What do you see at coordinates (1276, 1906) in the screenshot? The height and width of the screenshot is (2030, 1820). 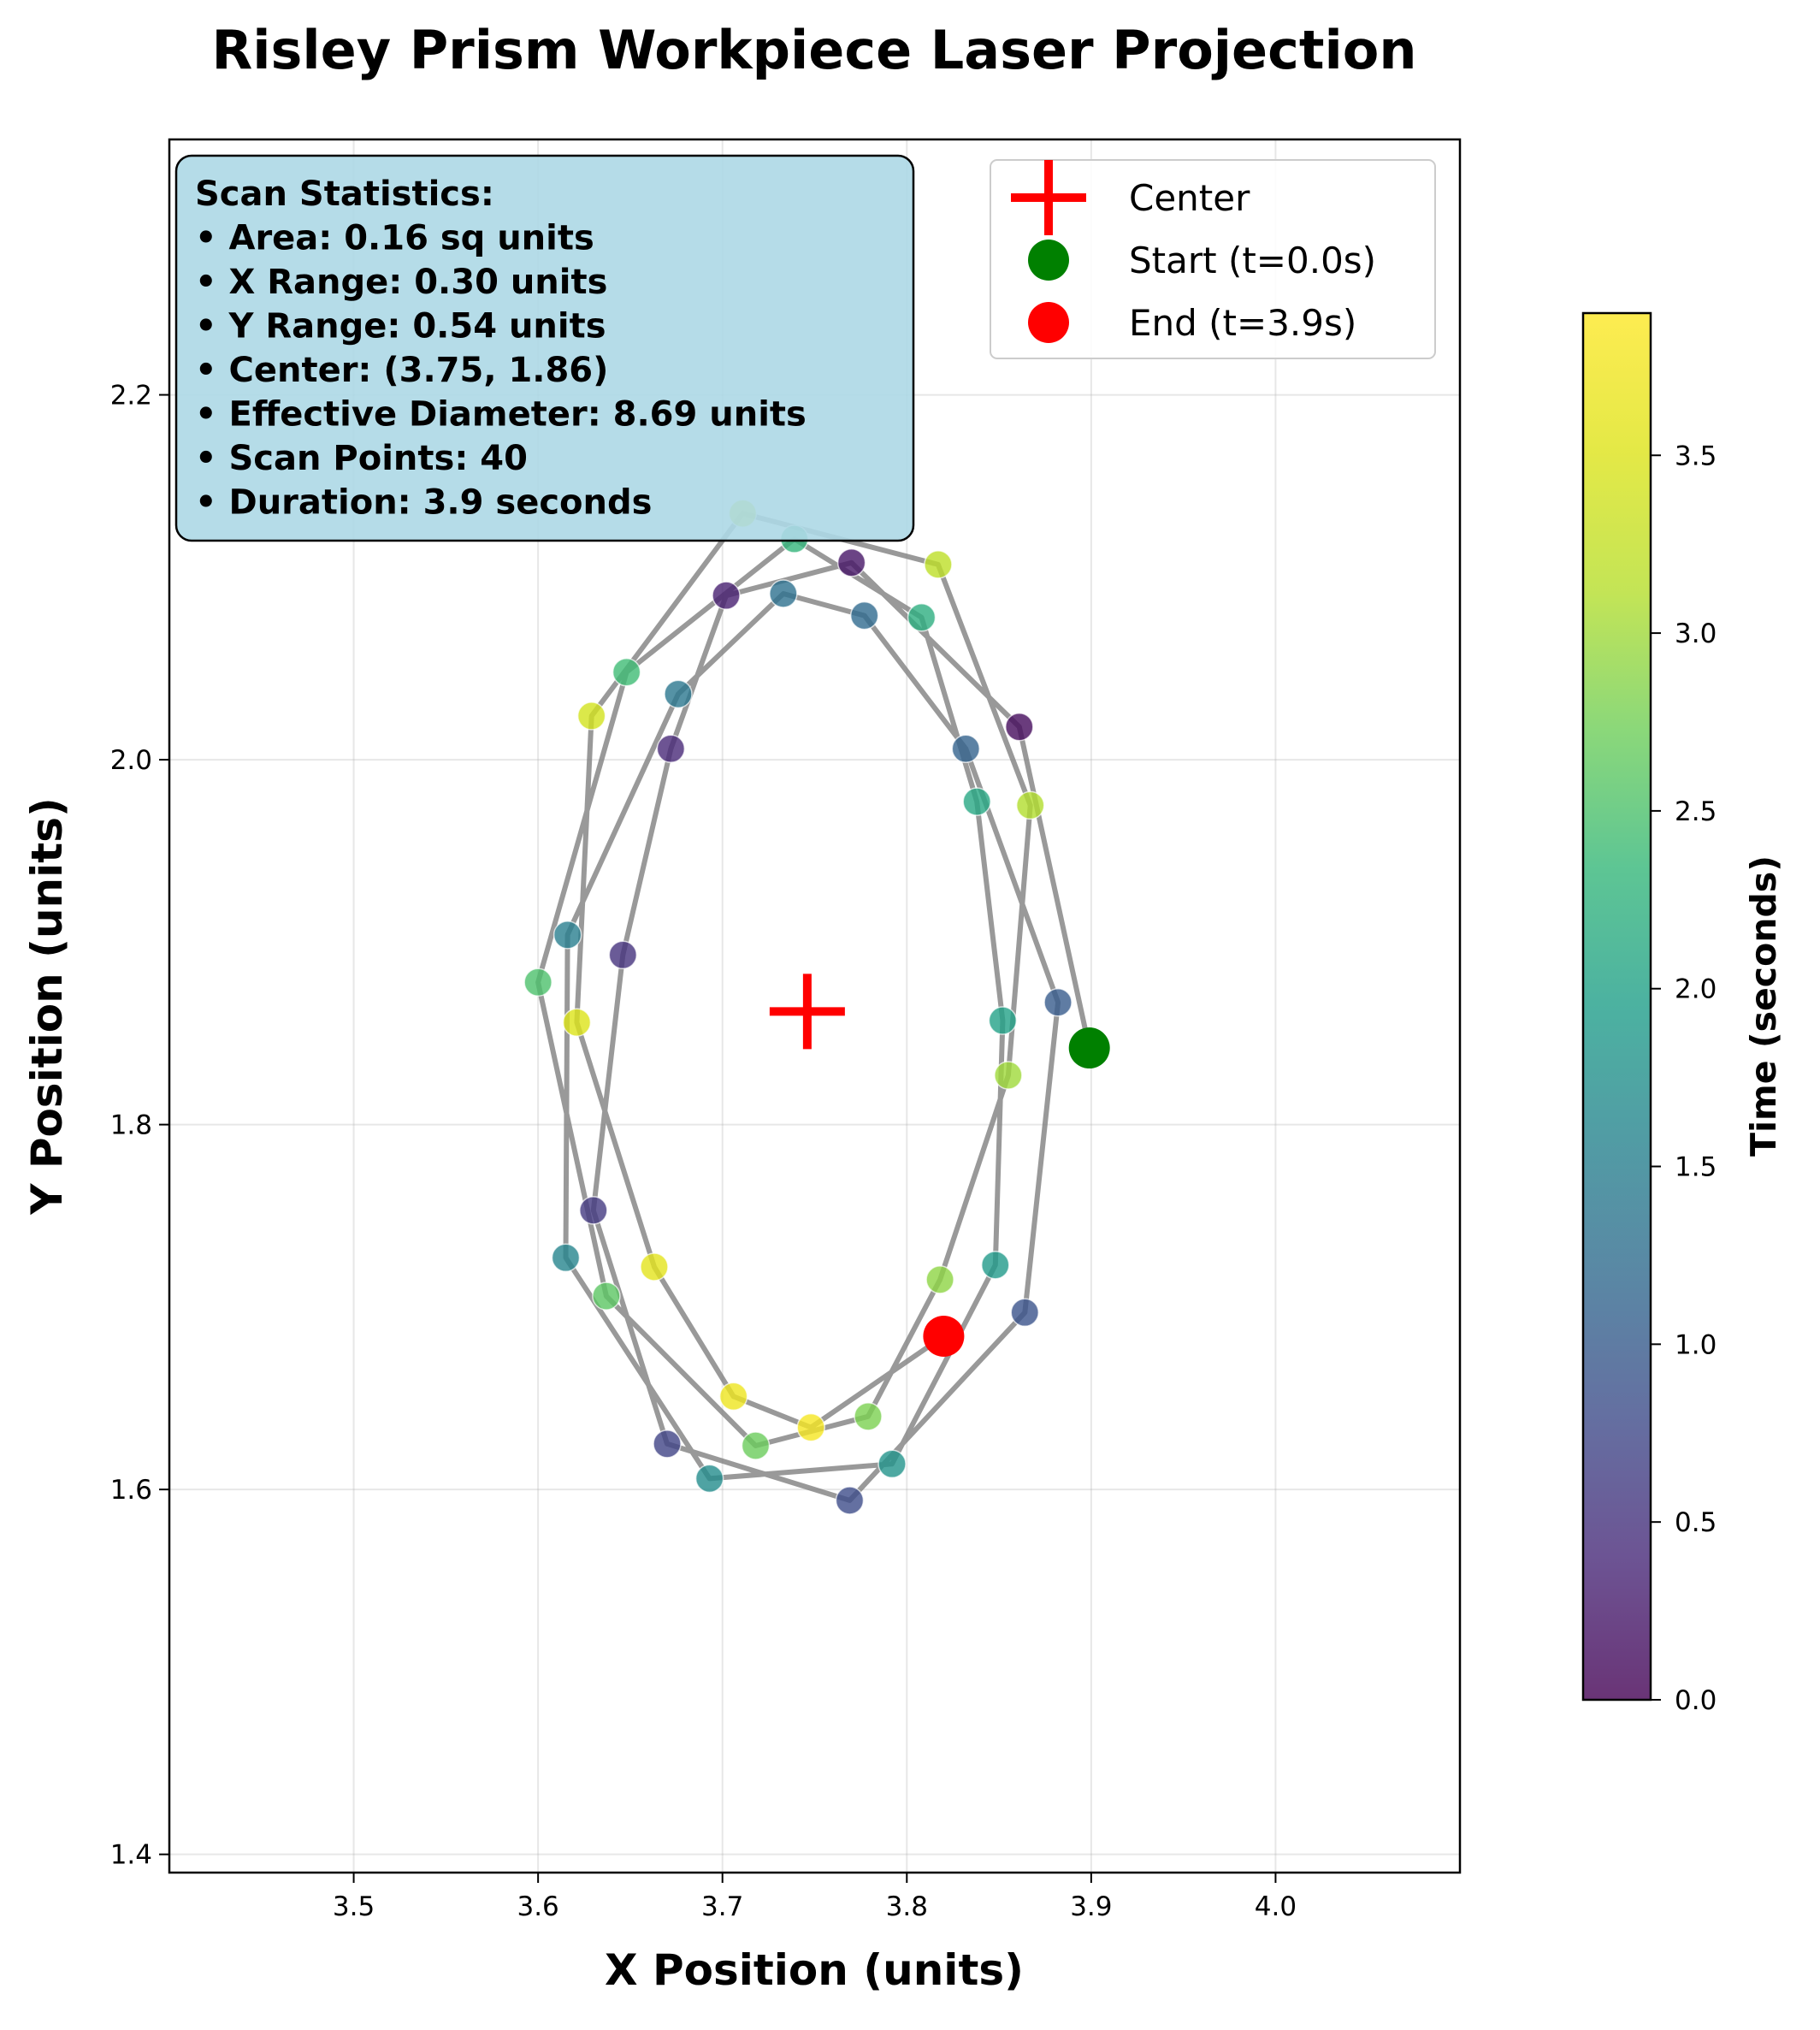 I see `x-tick-label: 4.0` at bounding box center [1276, 1906].